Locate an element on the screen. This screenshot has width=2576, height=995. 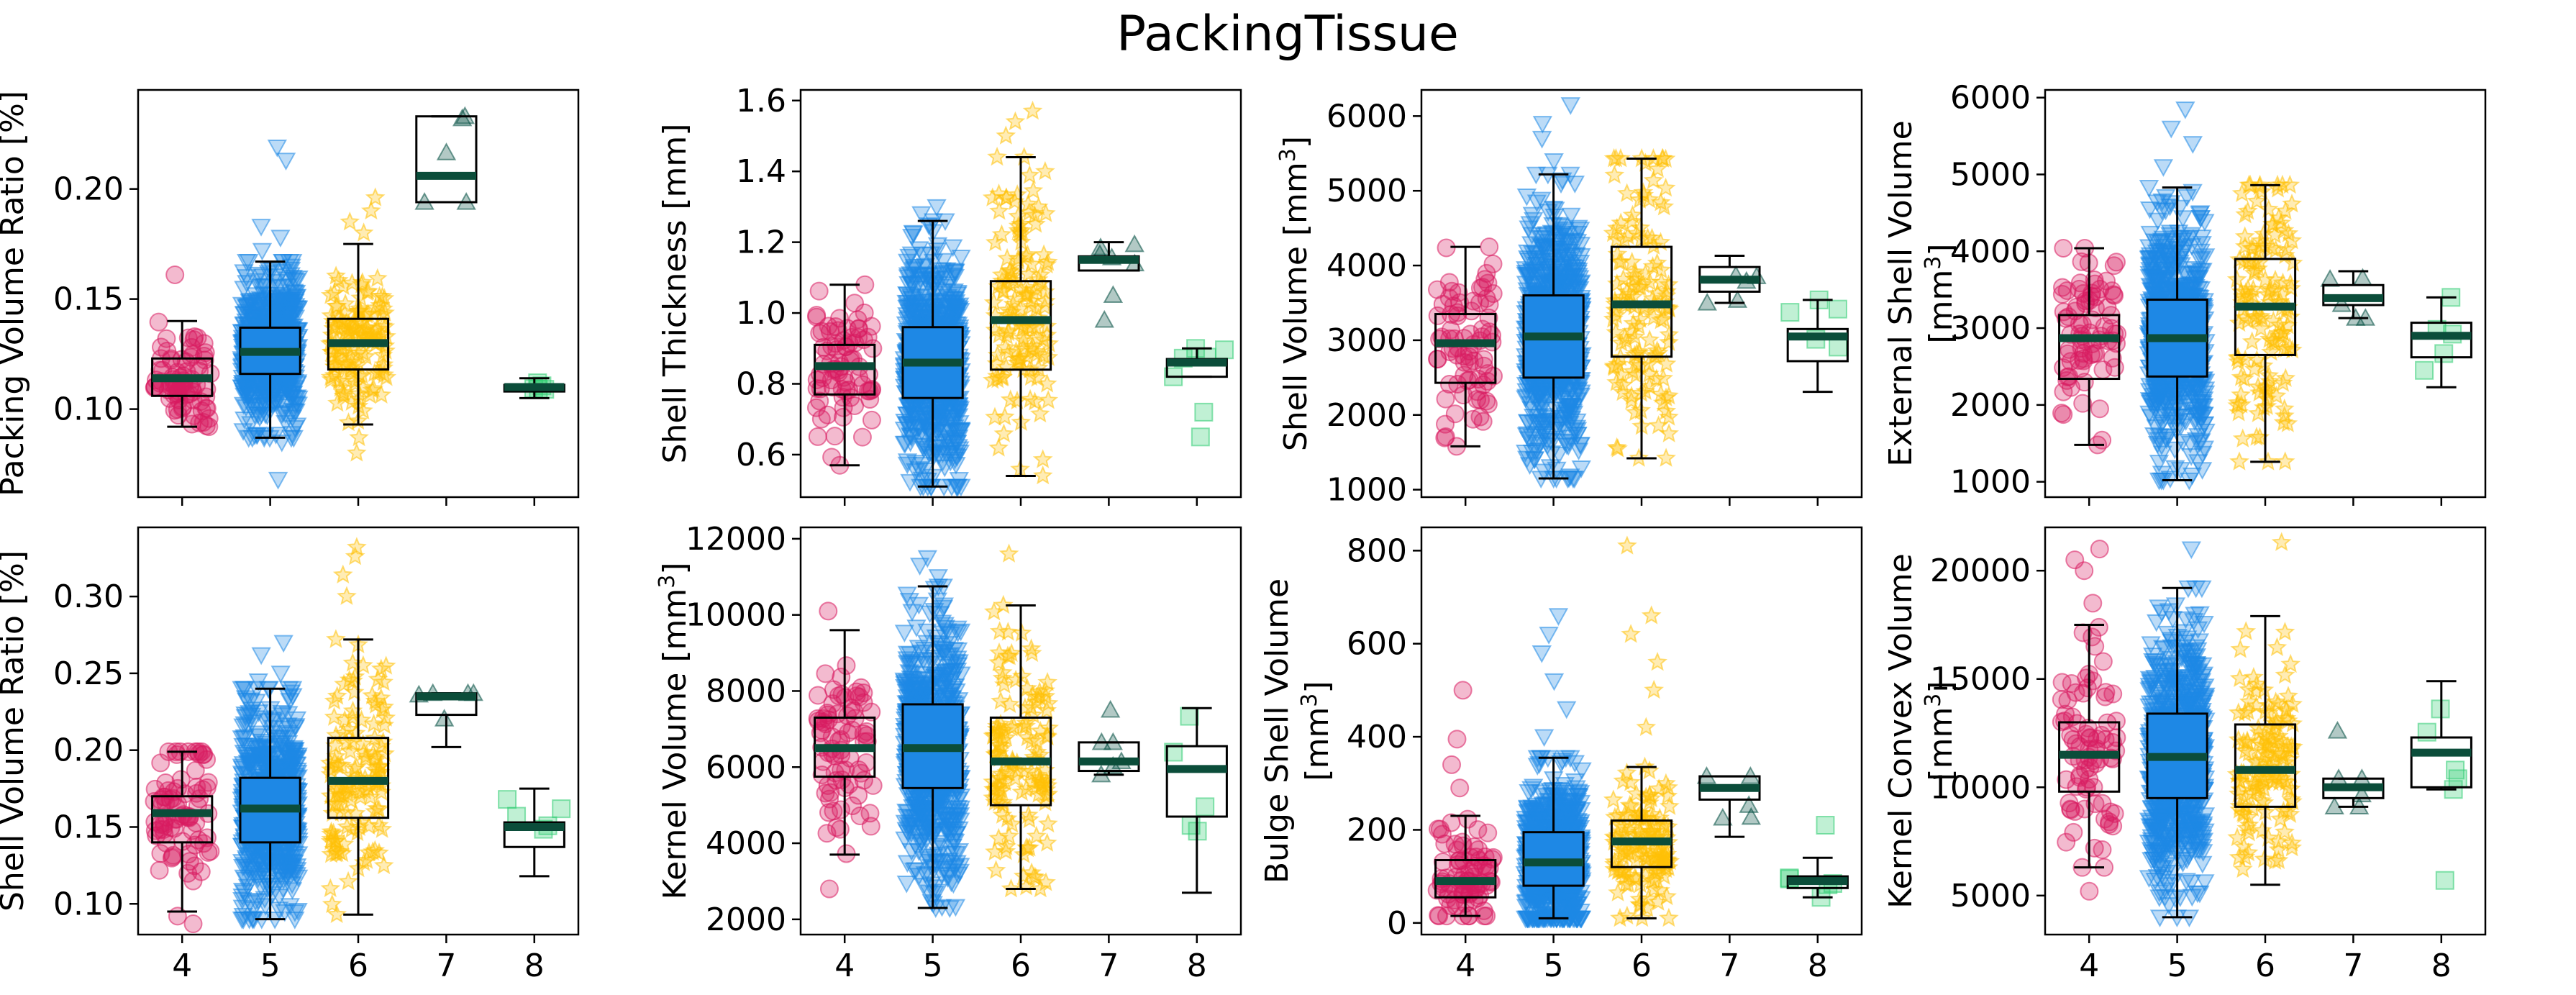
y-tick-label: 6000 is located at coordinates (1990, 98).